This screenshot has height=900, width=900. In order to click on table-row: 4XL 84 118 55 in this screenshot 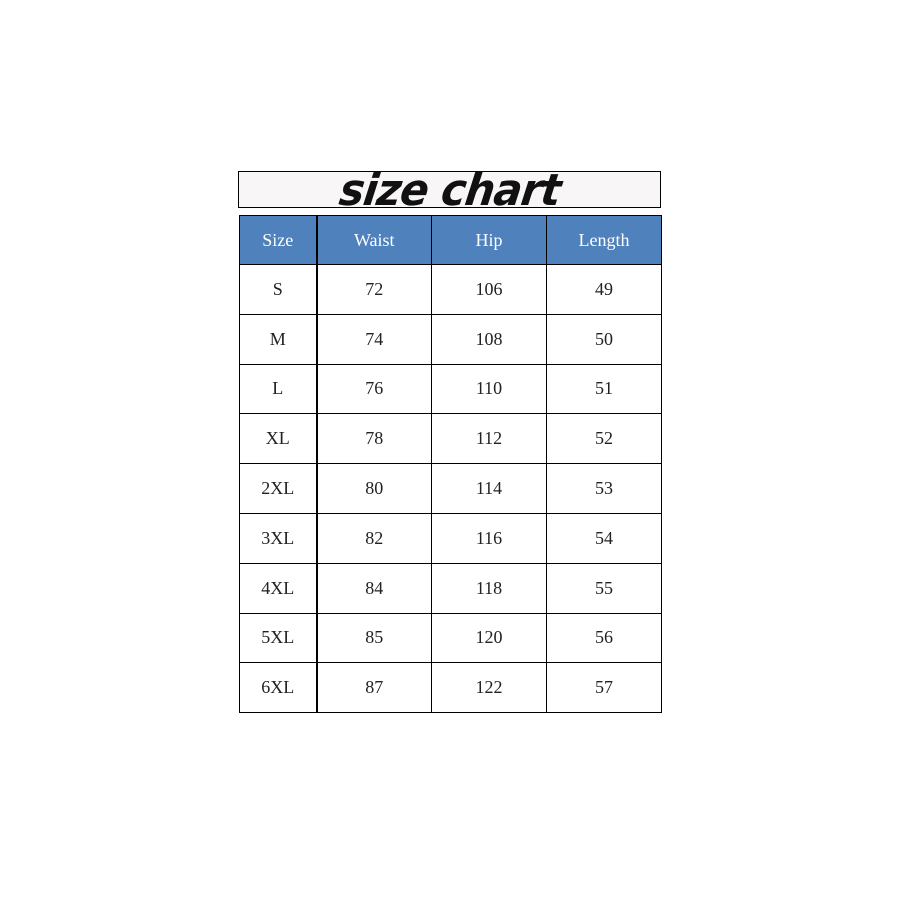, I will do `click(450, 588)`.